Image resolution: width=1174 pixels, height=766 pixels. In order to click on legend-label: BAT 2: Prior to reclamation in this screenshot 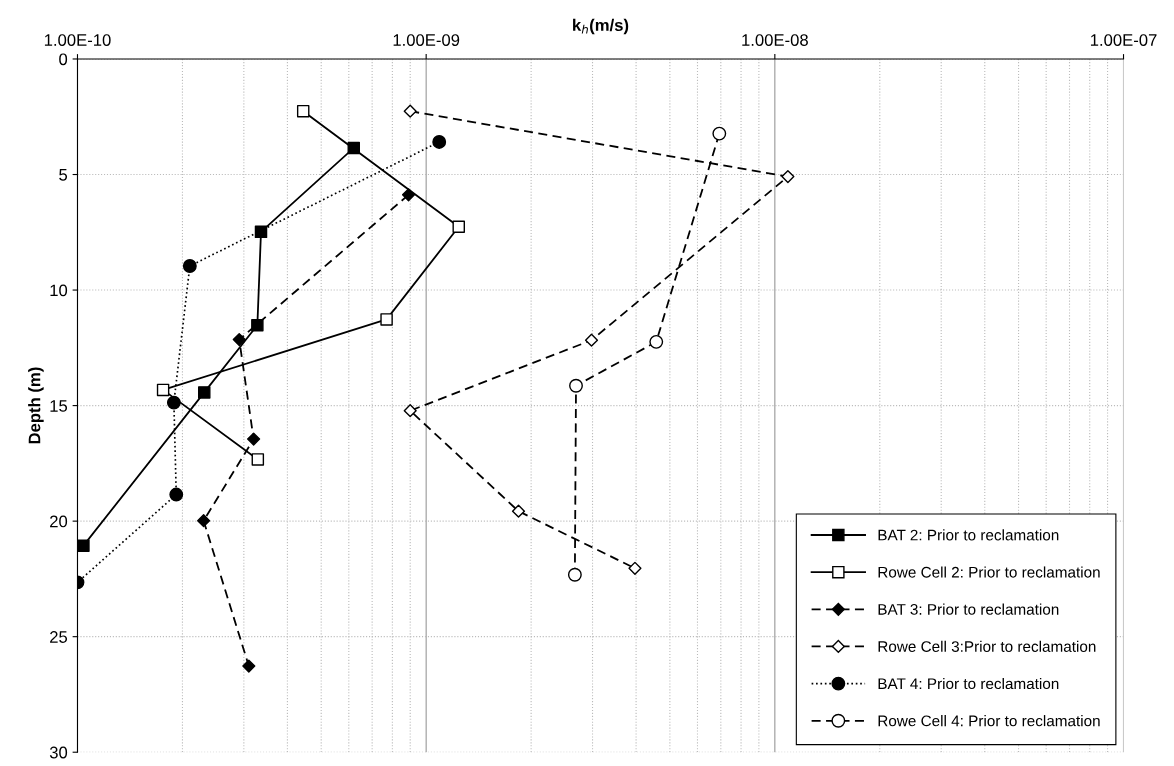, I will do `click(968, 535)`.